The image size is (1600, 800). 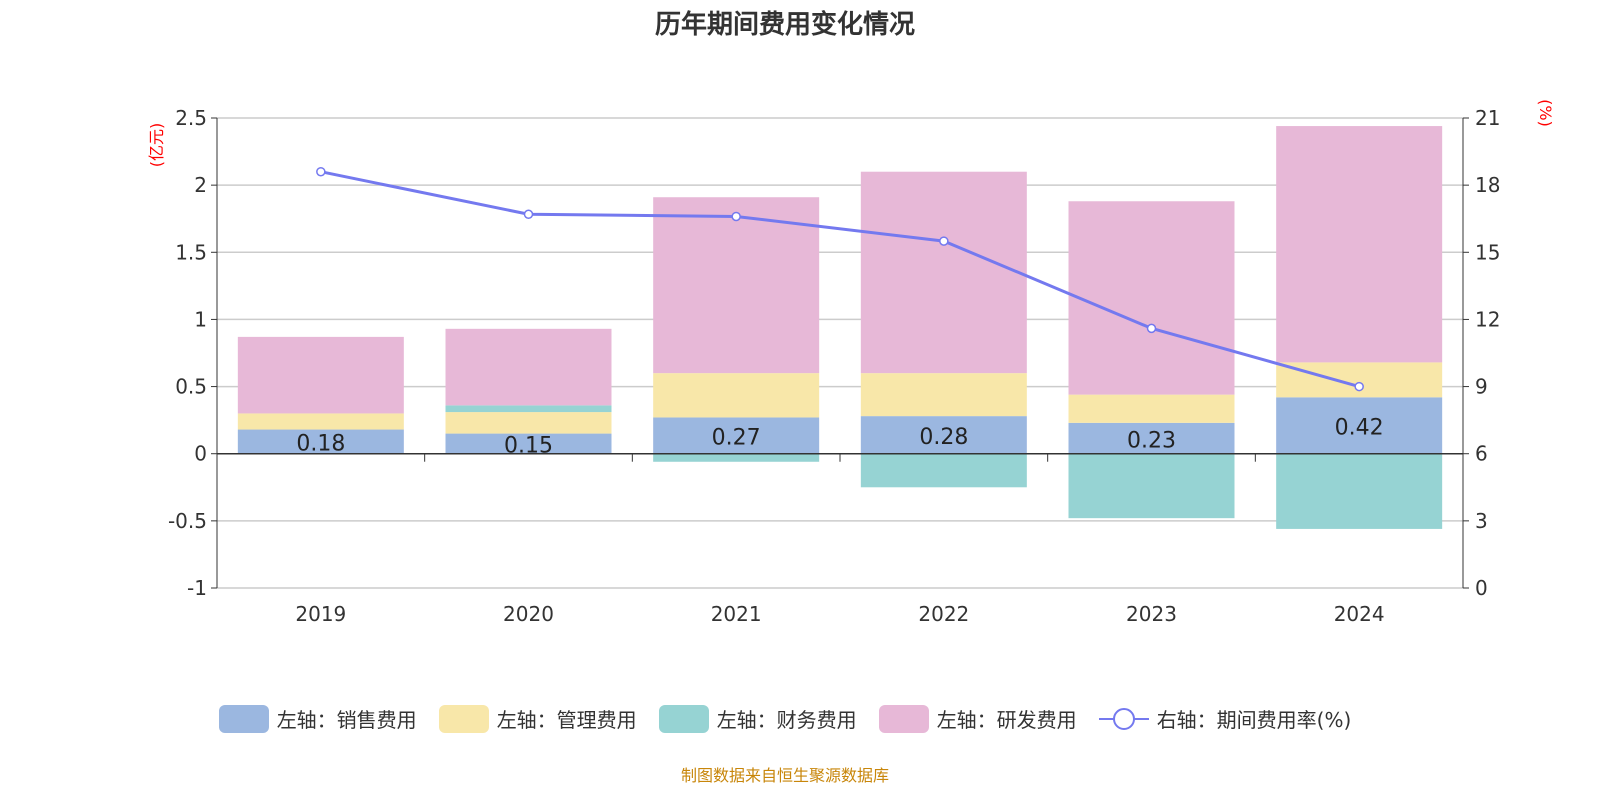 I want to click on left-tick-label: 1, so click(x=200, y=319).